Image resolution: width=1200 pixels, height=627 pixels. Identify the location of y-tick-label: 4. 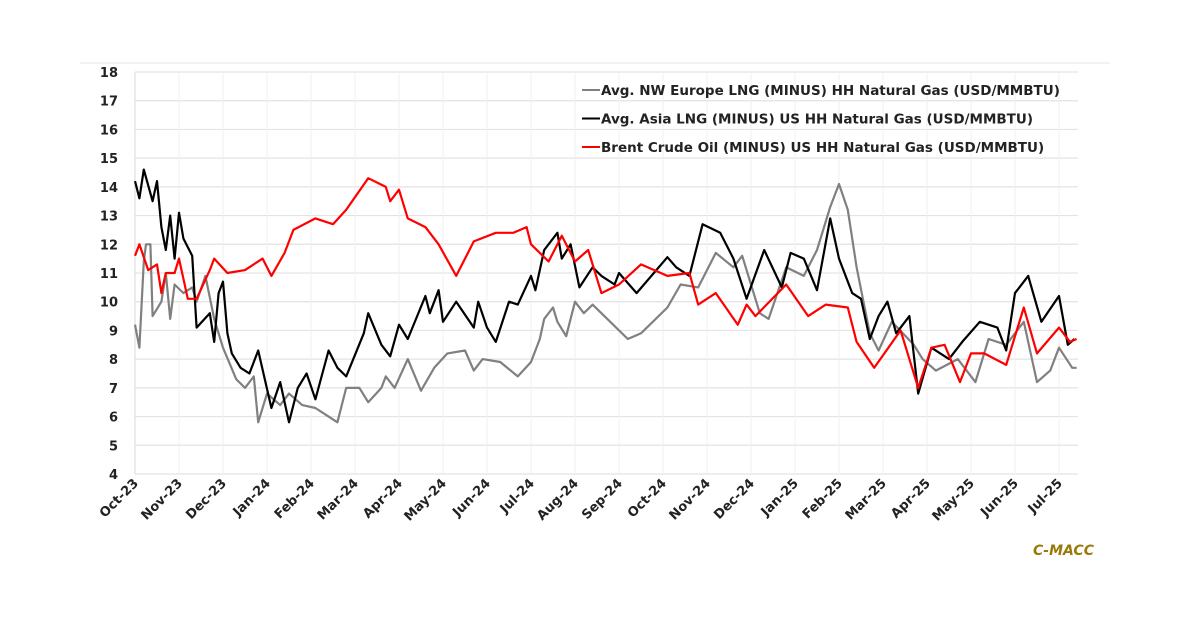
(113, 475).